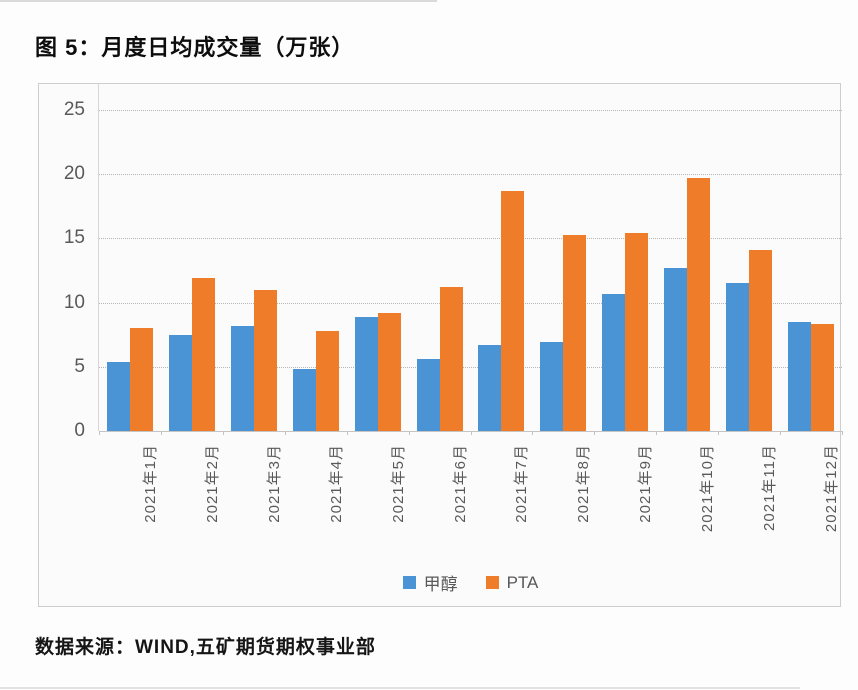 The height and width of the screenshot is (690, 858). I want to click on x-tick-label-2021年6月: 2021年6月, so click(460, 483).